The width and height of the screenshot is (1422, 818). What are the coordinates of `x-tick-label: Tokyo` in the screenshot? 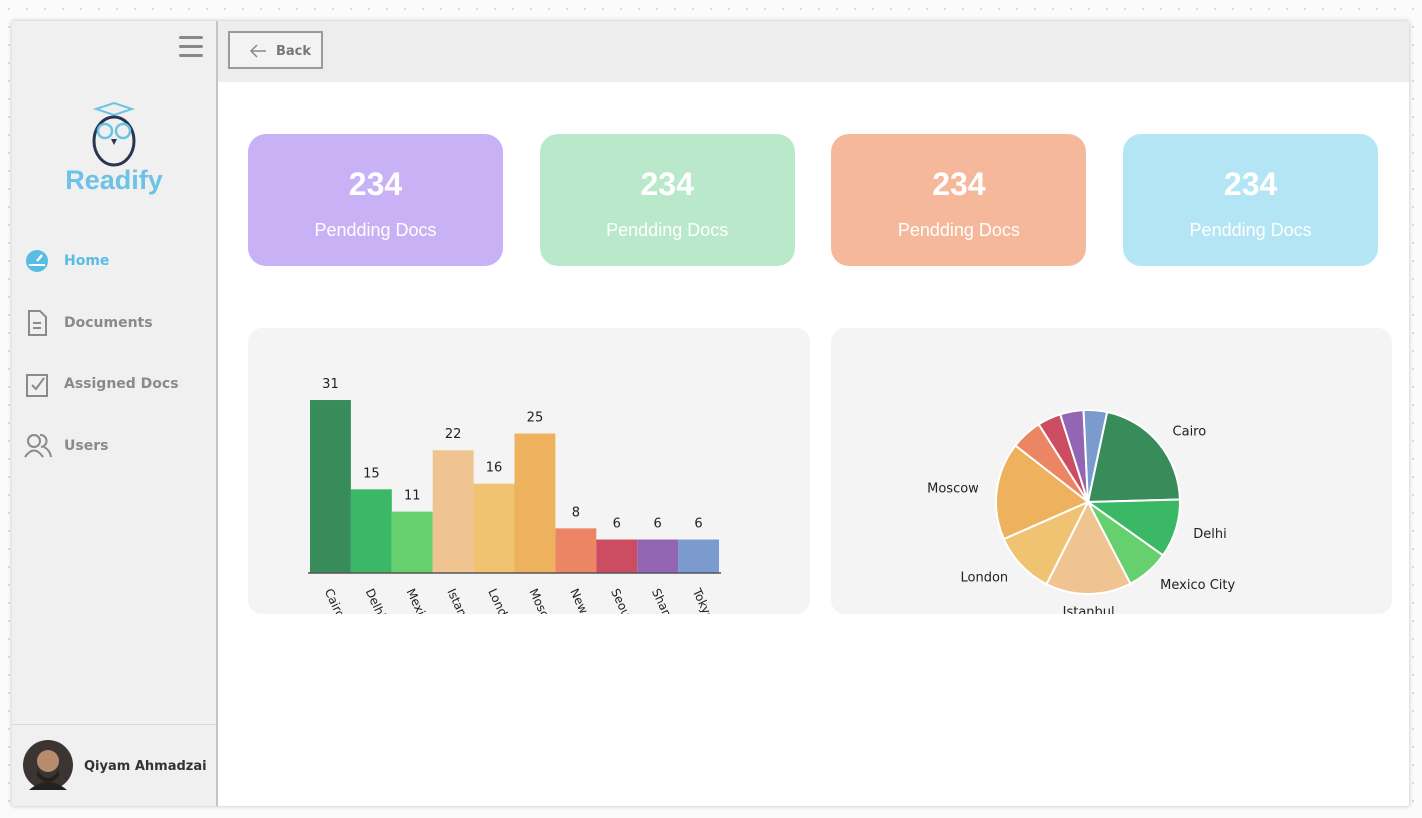 It's located at (702, 599).